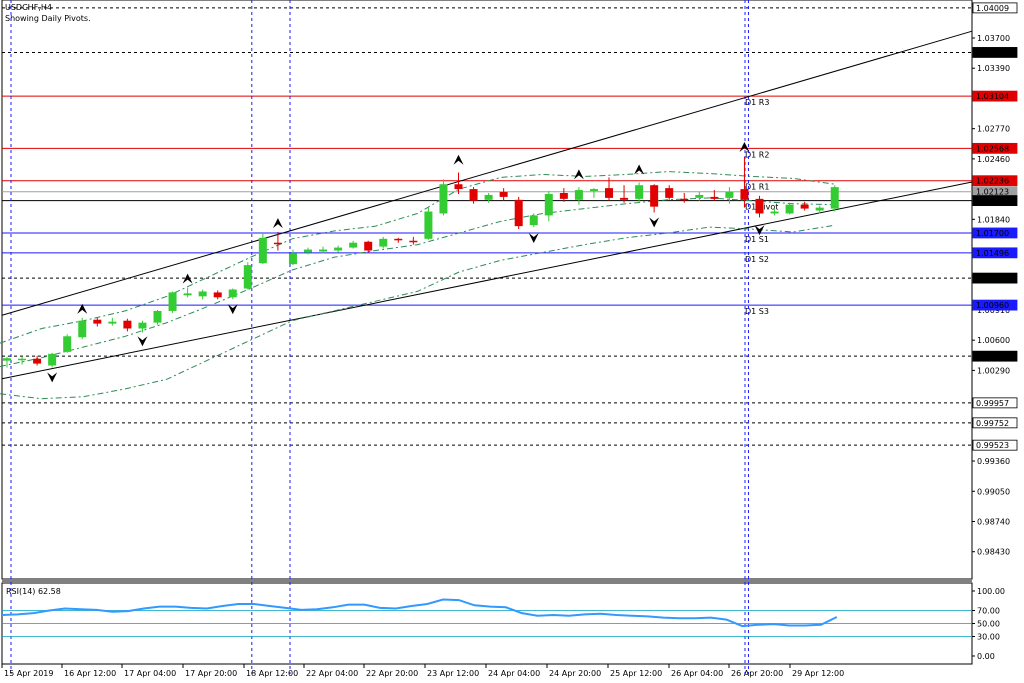  I want to click on subtitle-label: Showing Daily Pivots., so click(48, 18).